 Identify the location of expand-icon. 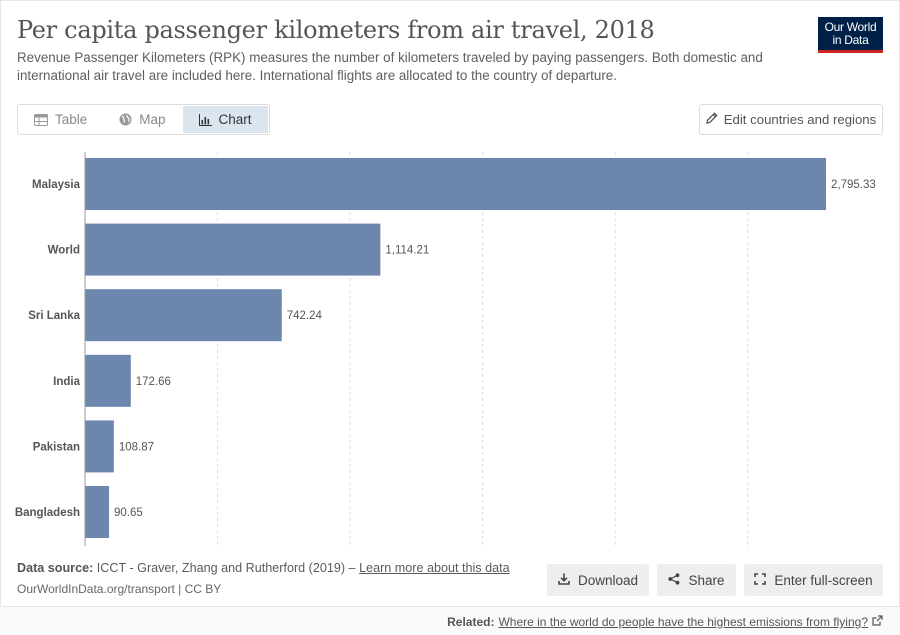
(760, 580).